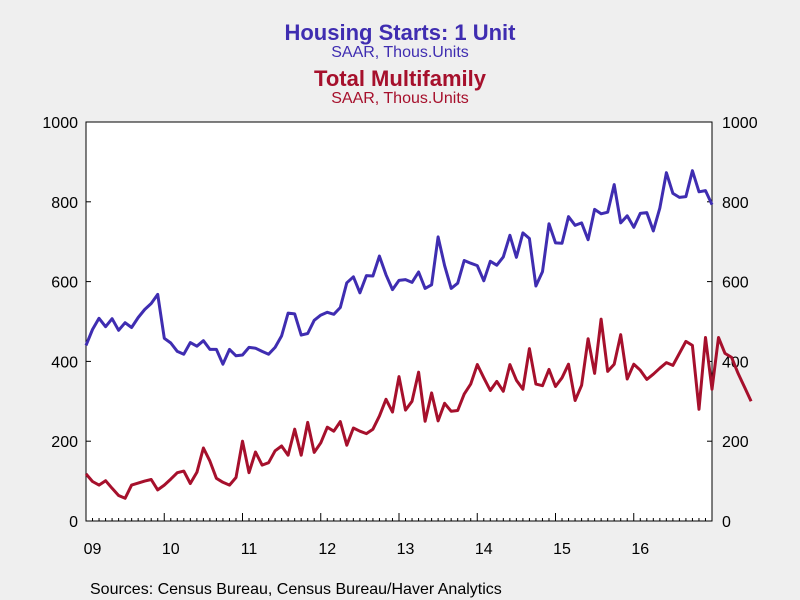  Describe the element at coordinates (484, 549) in the screenshot. I see `x-tick-label: 14` at that location.